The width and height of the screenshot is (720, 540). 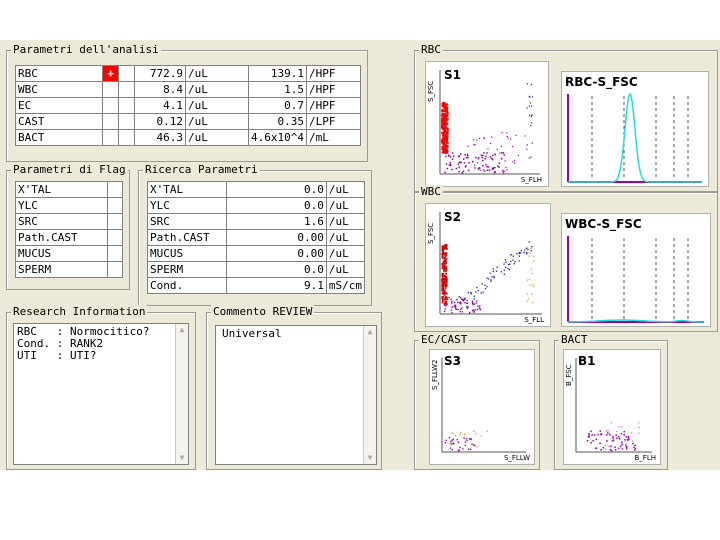 I want to click on flag-name: SPERM, so click(x=61, y=269).